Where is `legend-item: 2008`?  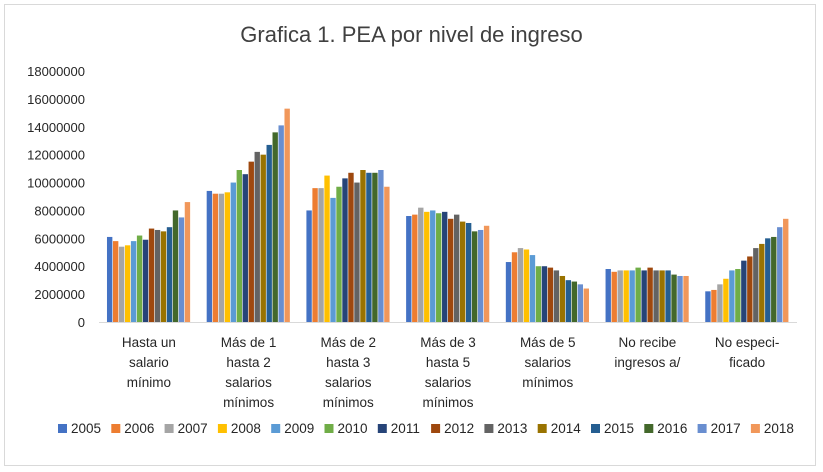
legend-item: 2008 is located at coordinates (239, 428).